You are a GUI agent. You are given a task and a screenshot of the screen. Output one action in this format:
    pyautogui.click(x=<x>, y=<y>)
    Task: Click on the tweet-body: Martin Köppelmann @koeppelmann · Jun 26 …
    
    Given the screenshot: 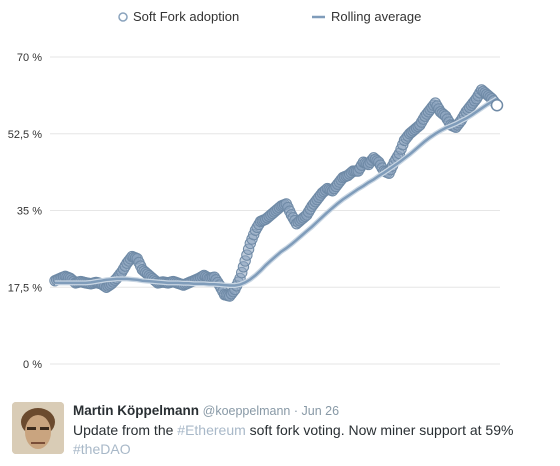 What is the action you would take?
    pyautogui.click(x=313, y=431)
    